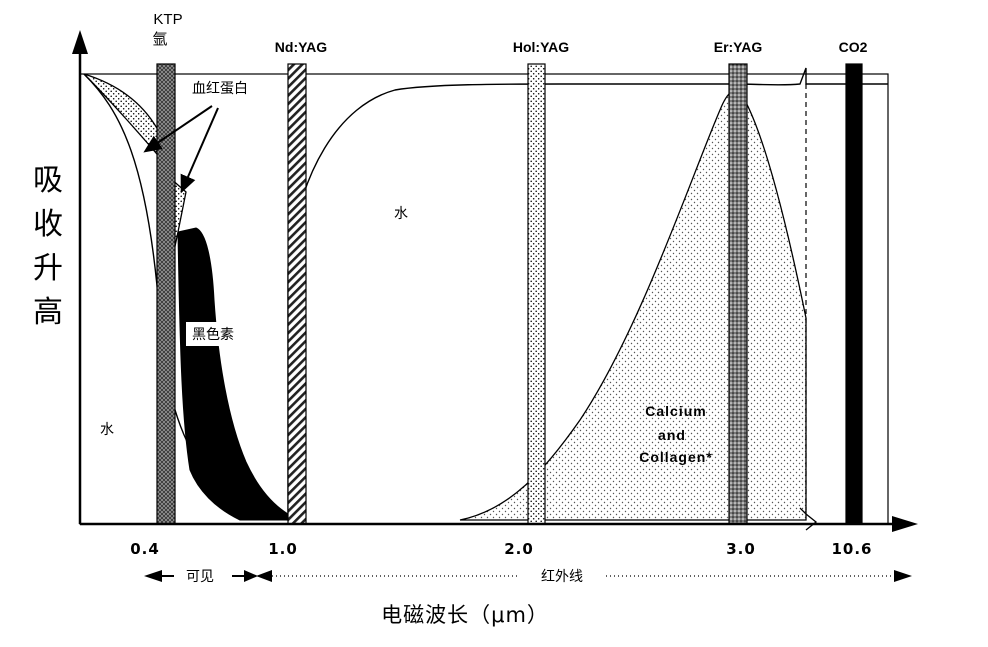 The width and height of the screenshot is (988, 647). What do you see at coordinates (541, 47) in the screenshot?
I see `holyag-label: Hol:YAG` at bounding box center [541, 47].